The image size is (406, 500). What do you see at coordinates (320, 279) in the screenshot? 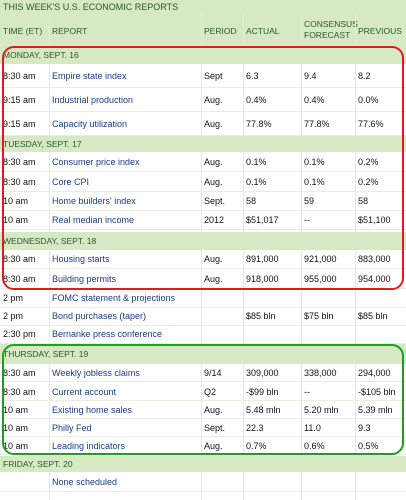
I see `cell-consensus: 955,000` at bounding box center [320, 279].